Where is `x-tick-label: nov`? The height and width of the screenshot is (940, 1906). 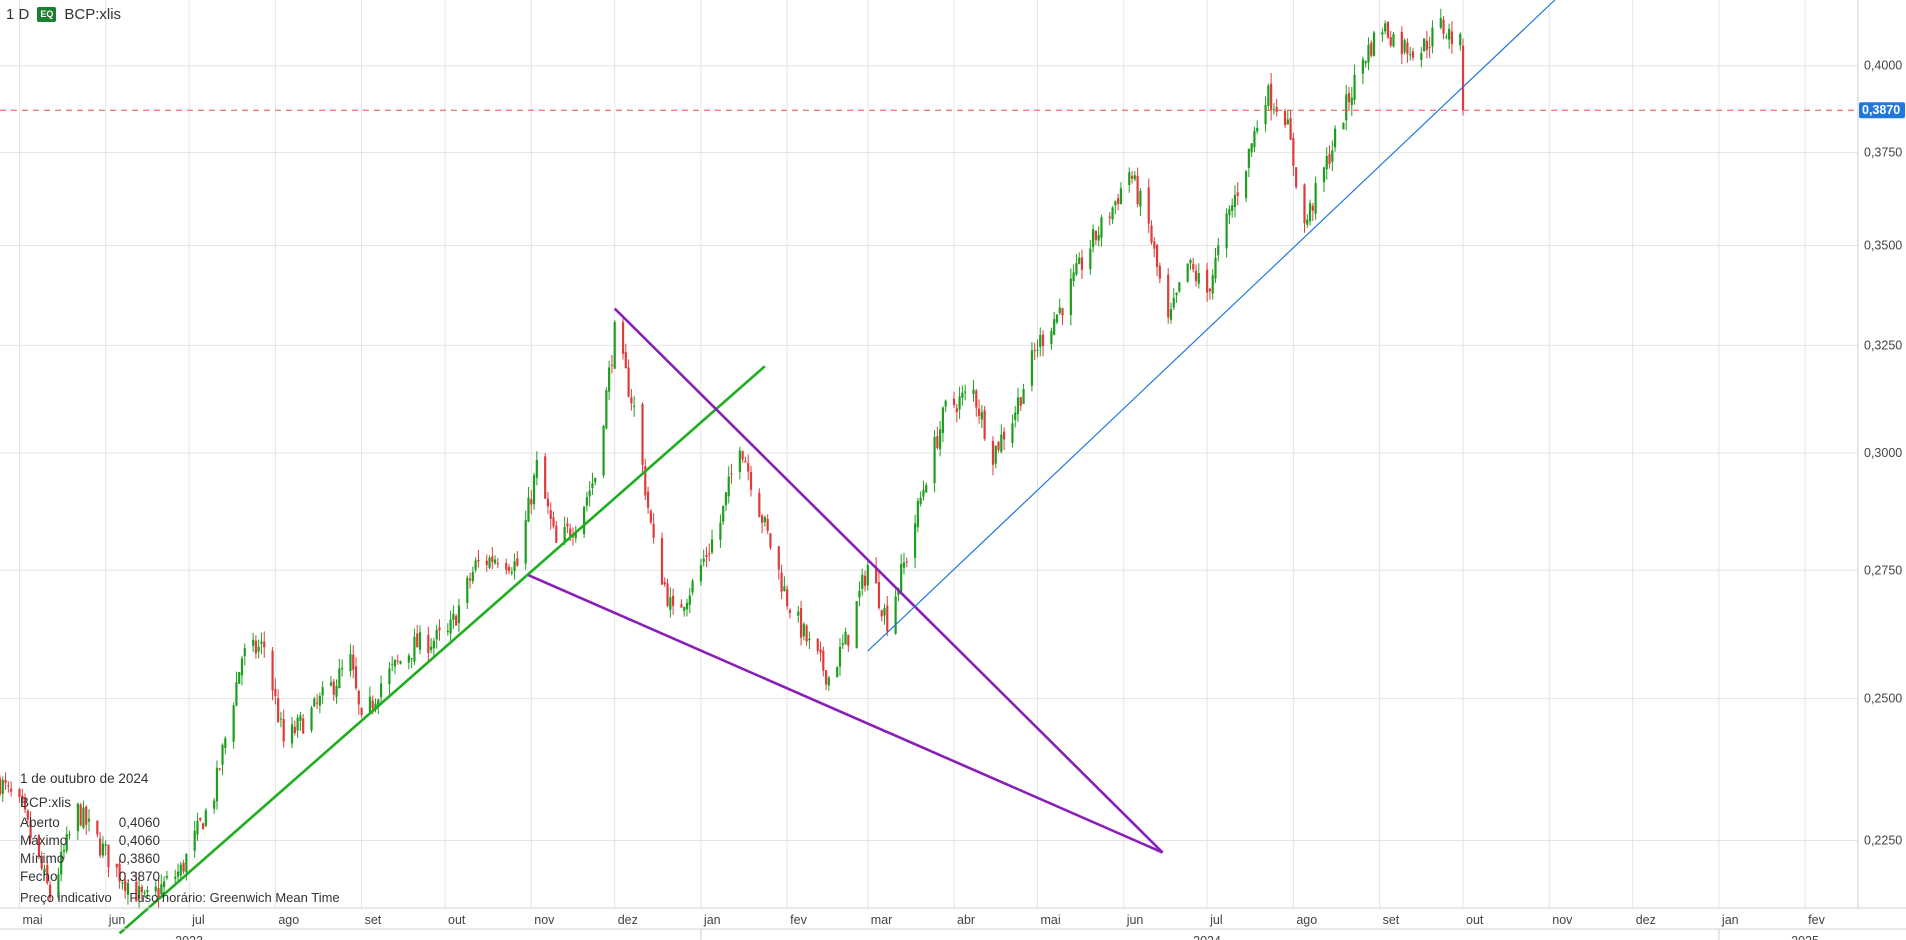
x-tick-label: nov is located at coordinates (1562, 920).